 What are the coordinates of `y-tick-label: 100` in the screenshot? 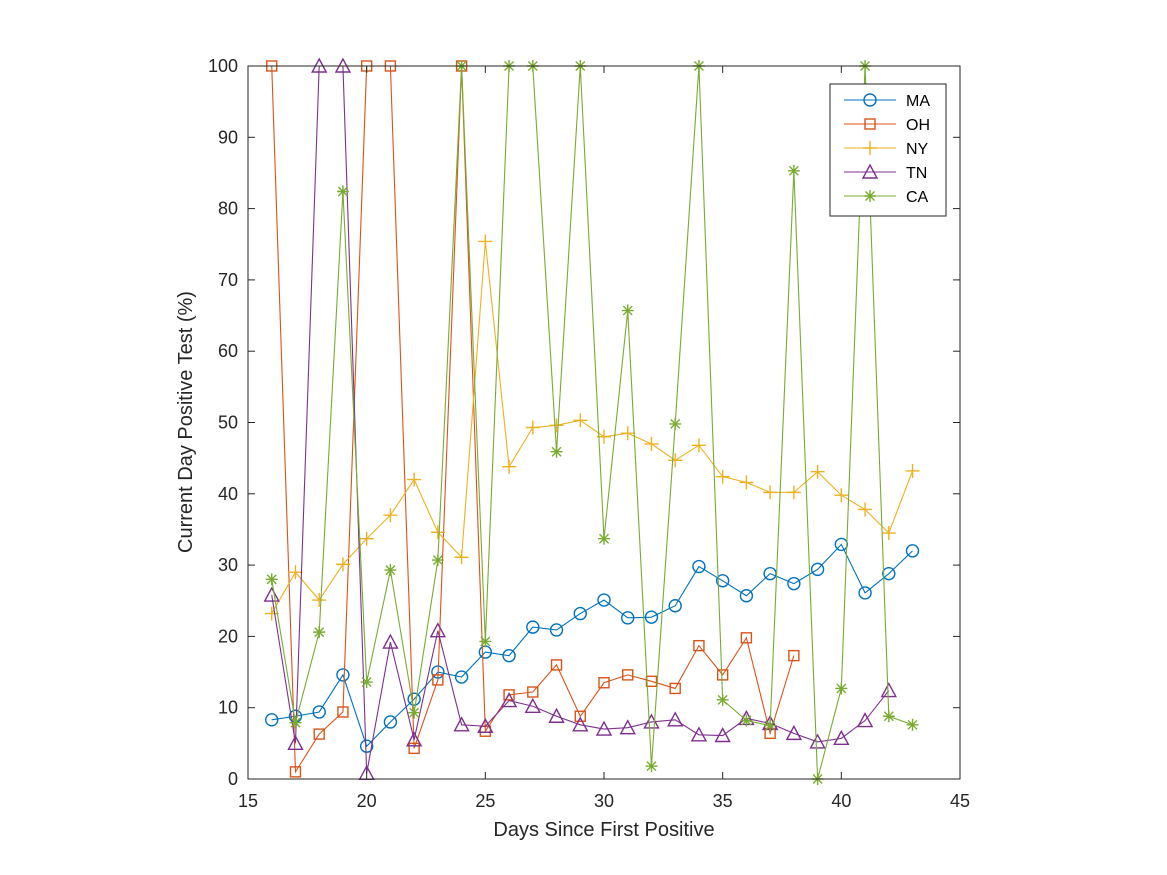 It's located at (223, 66).